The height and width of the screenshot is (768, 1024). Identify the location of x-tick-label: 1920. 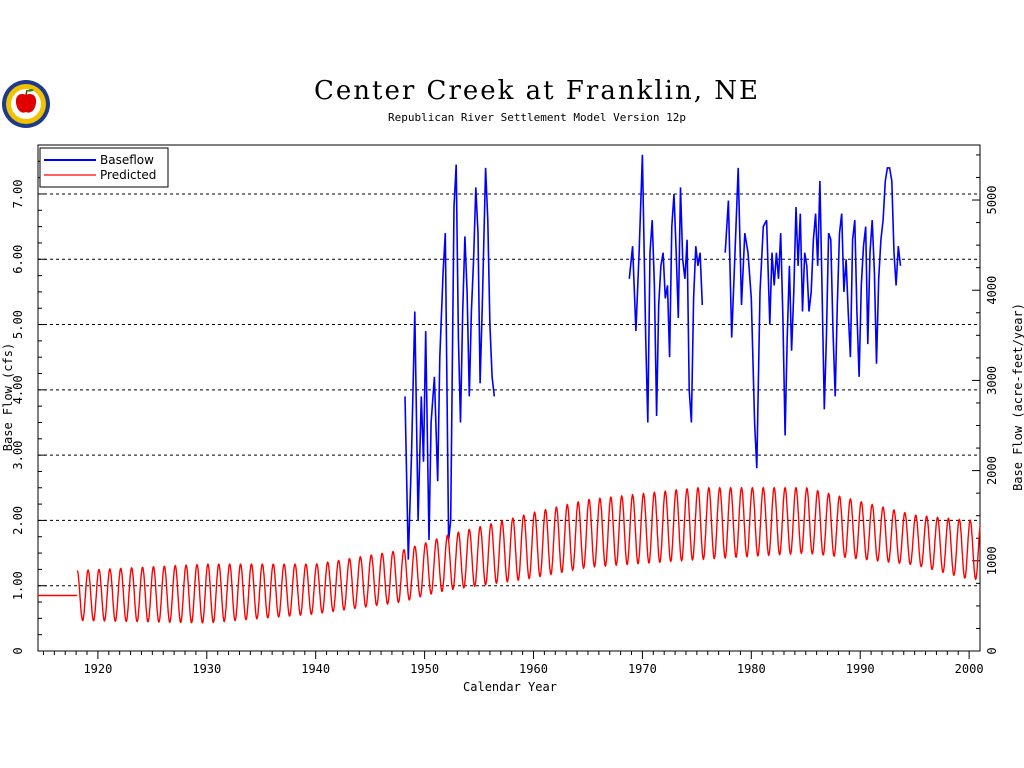
(97, 669).